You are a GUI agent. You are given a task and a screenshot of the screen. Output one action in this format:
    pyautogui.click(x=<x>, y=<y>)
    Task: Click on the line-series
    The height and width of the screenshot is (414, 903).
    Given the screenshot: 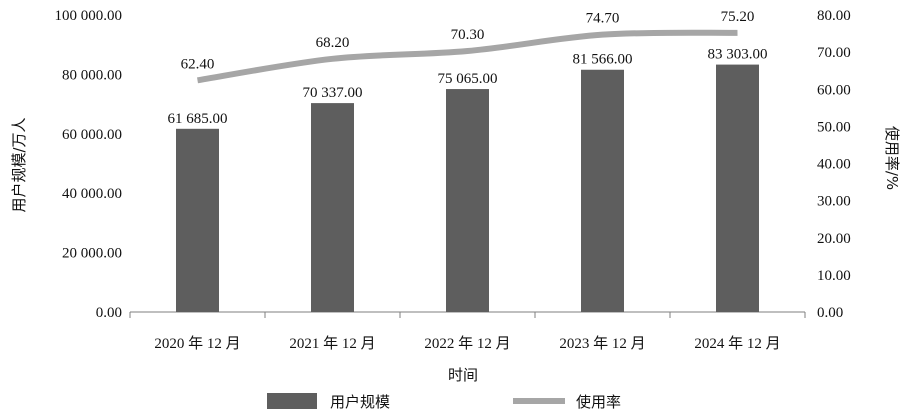 What is the action you would take?
    pyautogui.click(x=467, y=56)
    